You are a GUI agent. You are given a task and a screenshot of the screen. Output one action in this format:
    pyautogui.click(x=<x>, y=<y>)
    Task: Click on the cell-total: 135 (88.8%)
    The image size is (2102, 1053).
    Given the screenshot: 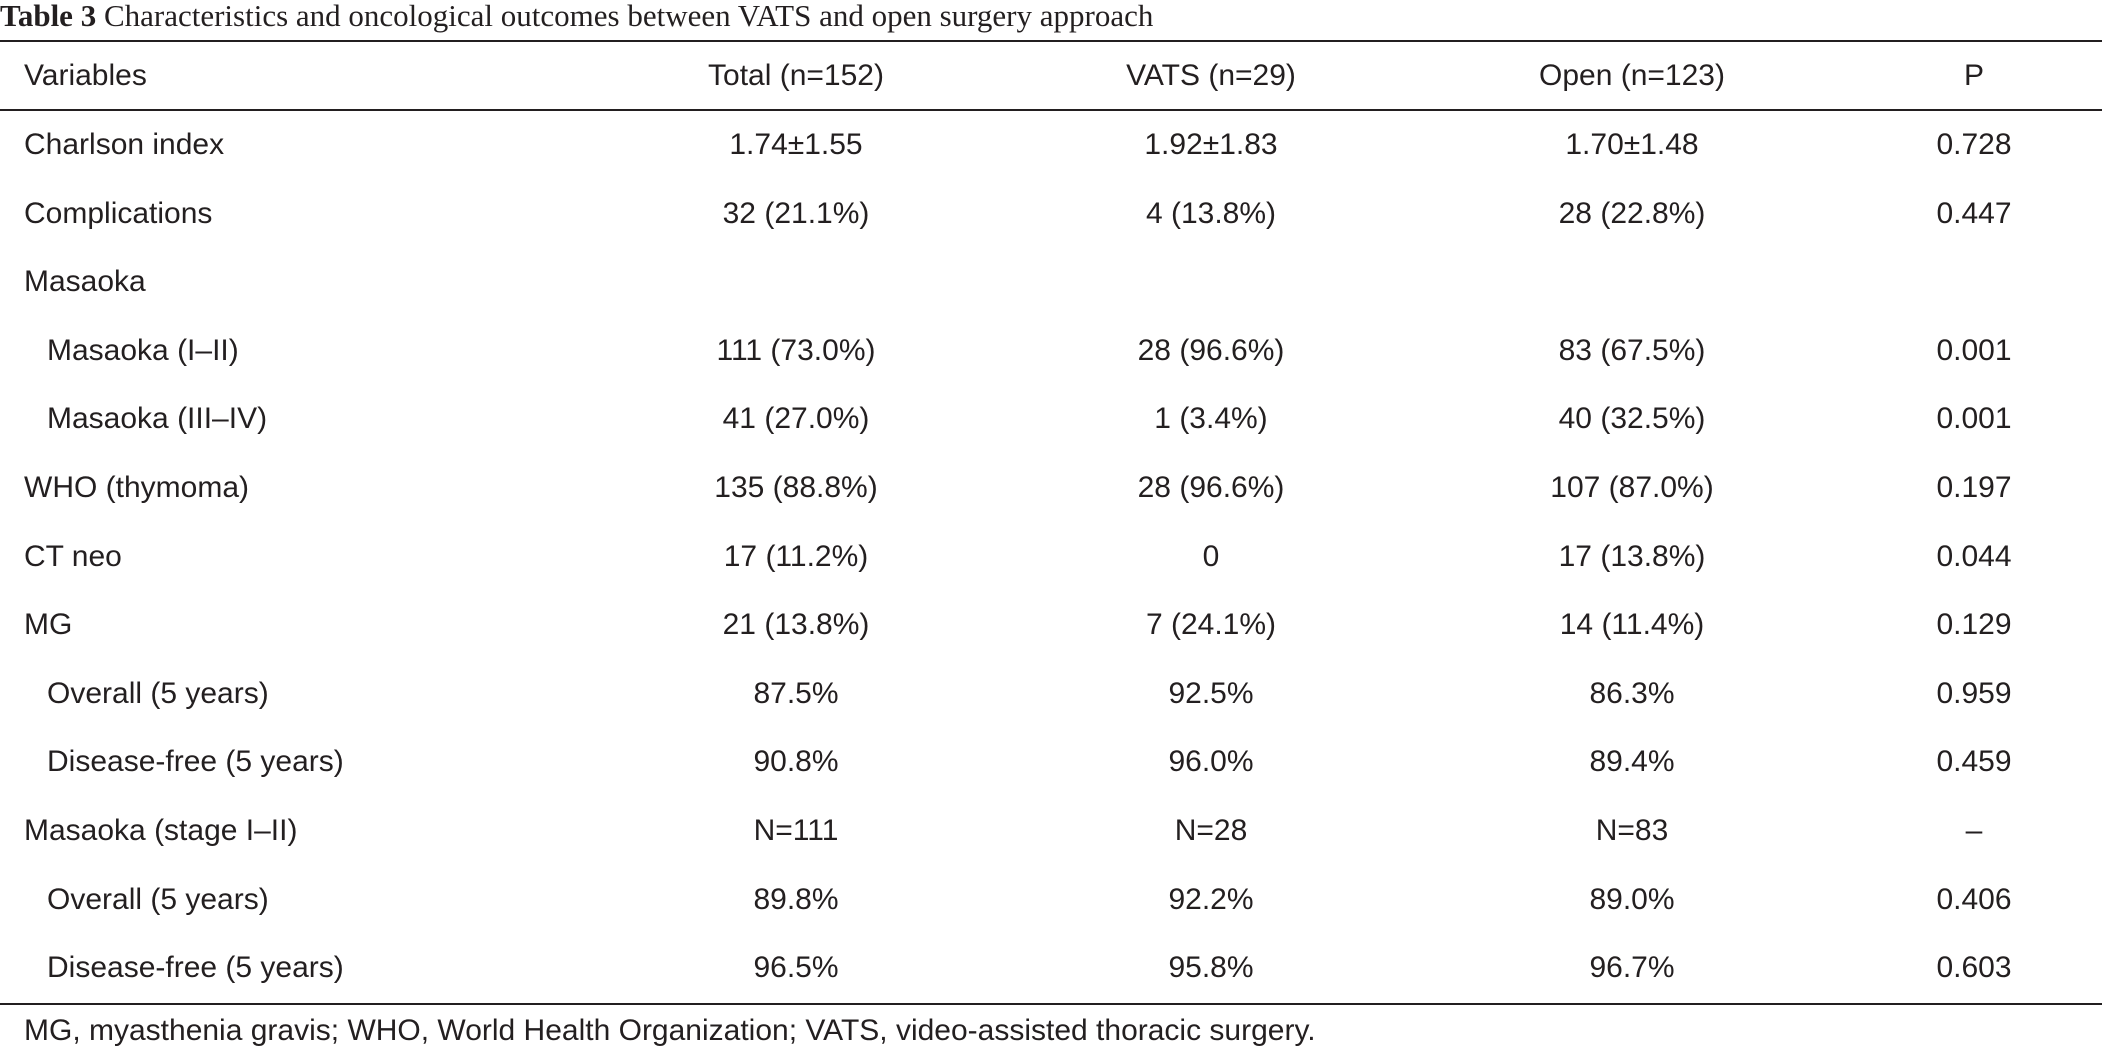 What is the action you would take?
    pyautogui.click(x=796, y=487)
    